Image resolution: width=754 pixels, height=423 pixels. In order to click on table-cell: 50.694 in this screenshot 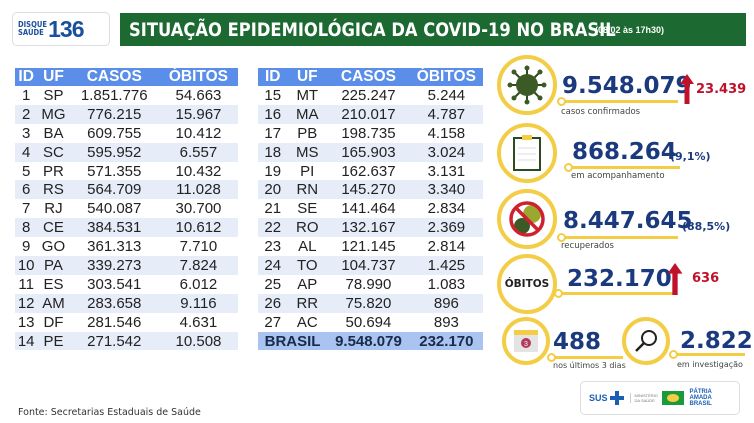, I will do `click(368, 322)`.